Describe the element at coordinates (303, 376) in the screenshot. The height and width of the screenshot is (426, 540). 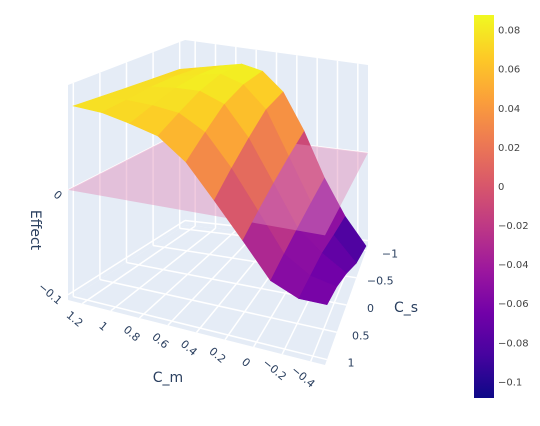
I see `x-tick-label: −0.4` at that location.